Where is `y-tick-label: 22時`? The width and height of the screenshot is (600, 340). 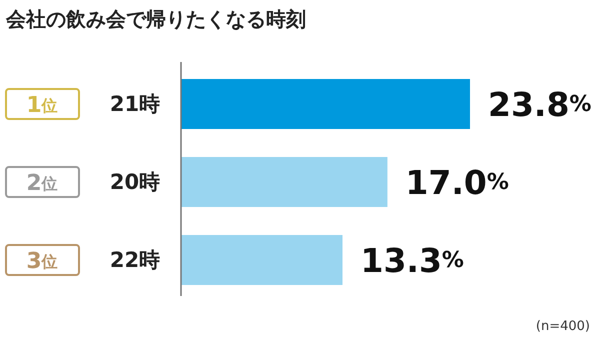
y-tick-label: 22時 is located at coordinates (135, 260).